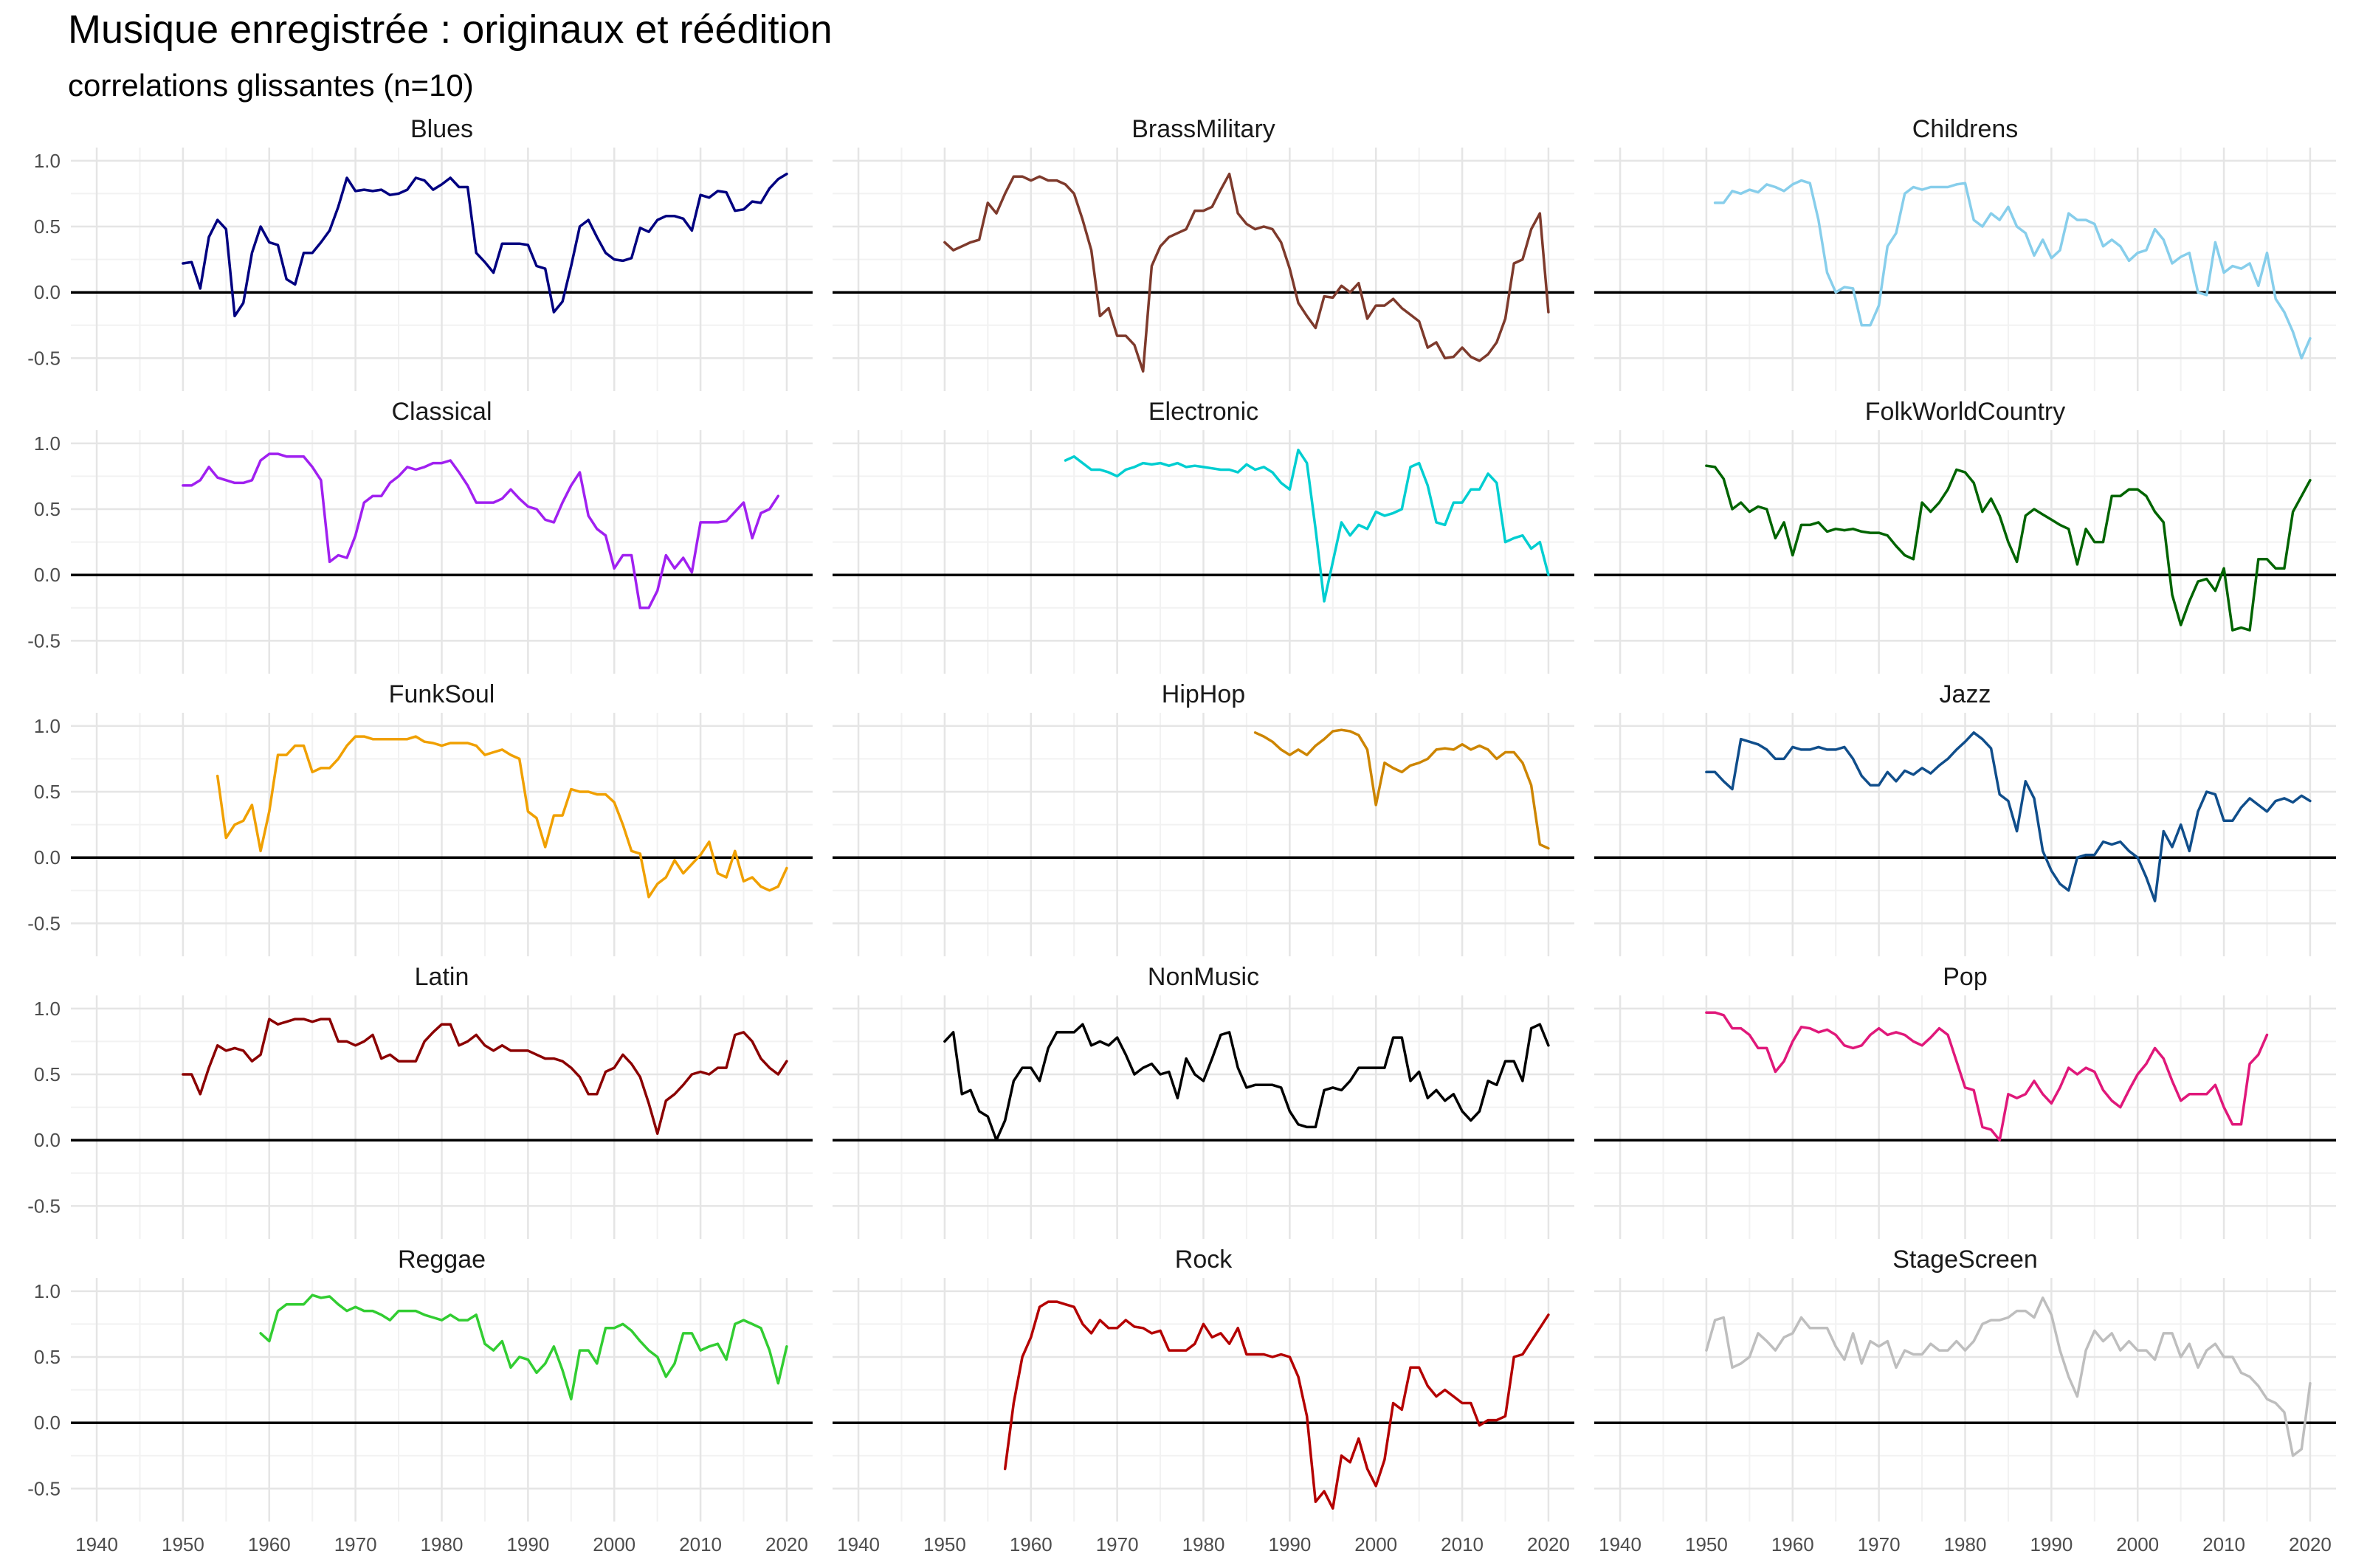 The image size is (2353, 1568). What do you see at coordinates (1203, 412) in the screenshot?
I see `facet-strip-label: Electronic` at bounding box center [1203, 412].